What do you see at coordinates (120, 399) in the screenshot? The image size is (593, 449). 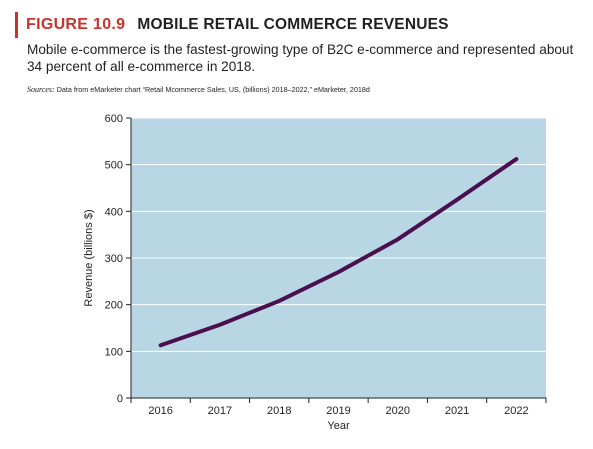 I see `y-tick-label-0: 0` at bounding box center [120, 399].